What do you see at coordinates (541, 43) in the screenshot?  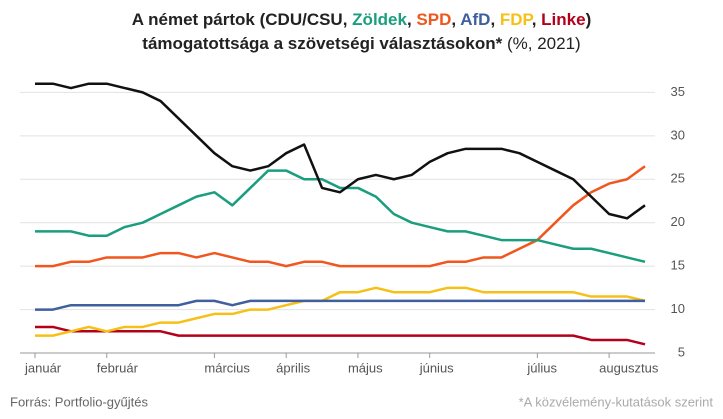 I see `subtitle-rest: (%, 2021)` at bounding box center [541, 43].